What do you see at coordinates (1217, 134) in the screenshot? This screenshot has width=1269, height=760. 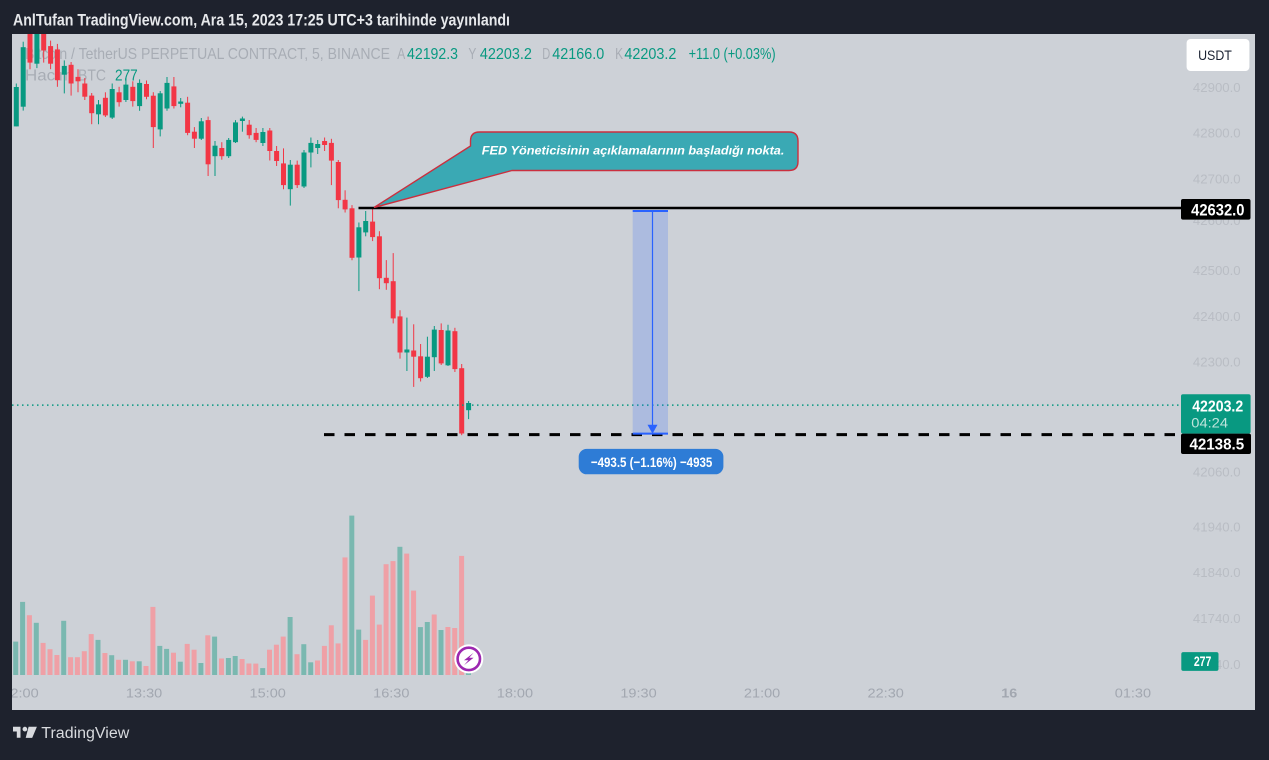 I see `svg-text: 42800.0` at bounding box center [1217, 134].